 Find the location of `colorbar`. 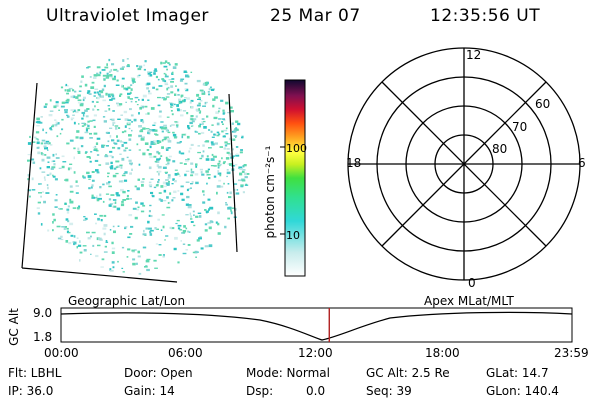

colorbar is located at coordinates (293, 178).